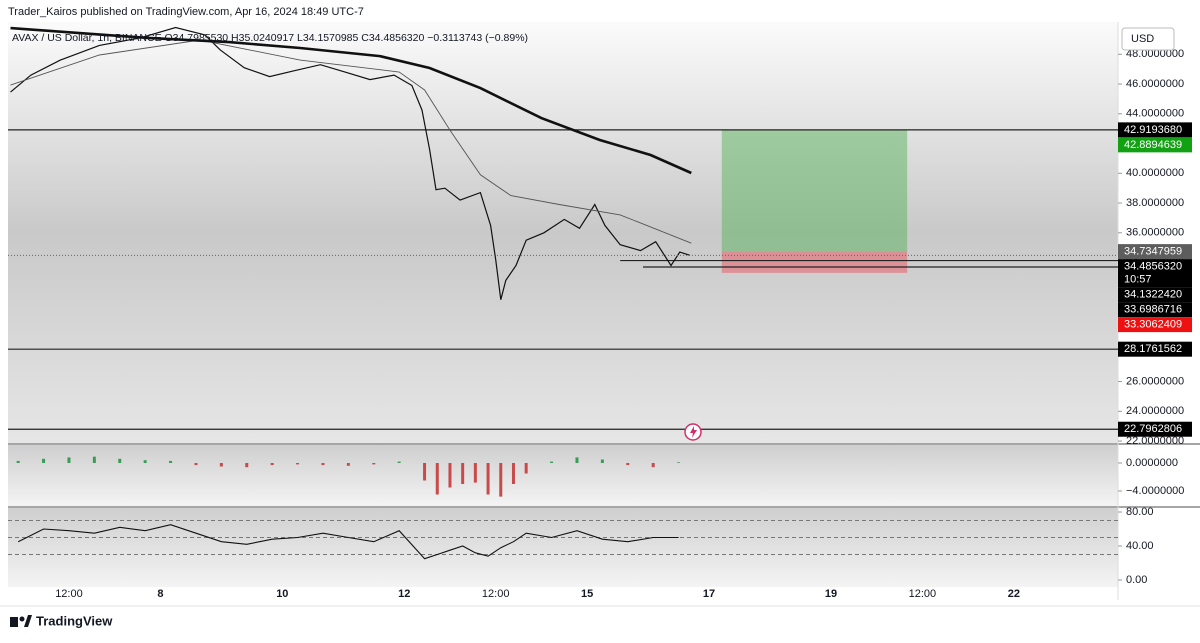 The width and height of the screenshot is (1200, 643). Describe the element at coordinates (1140, 546) in the screenshot. I see `y-tick-label: 40.00` at that location.